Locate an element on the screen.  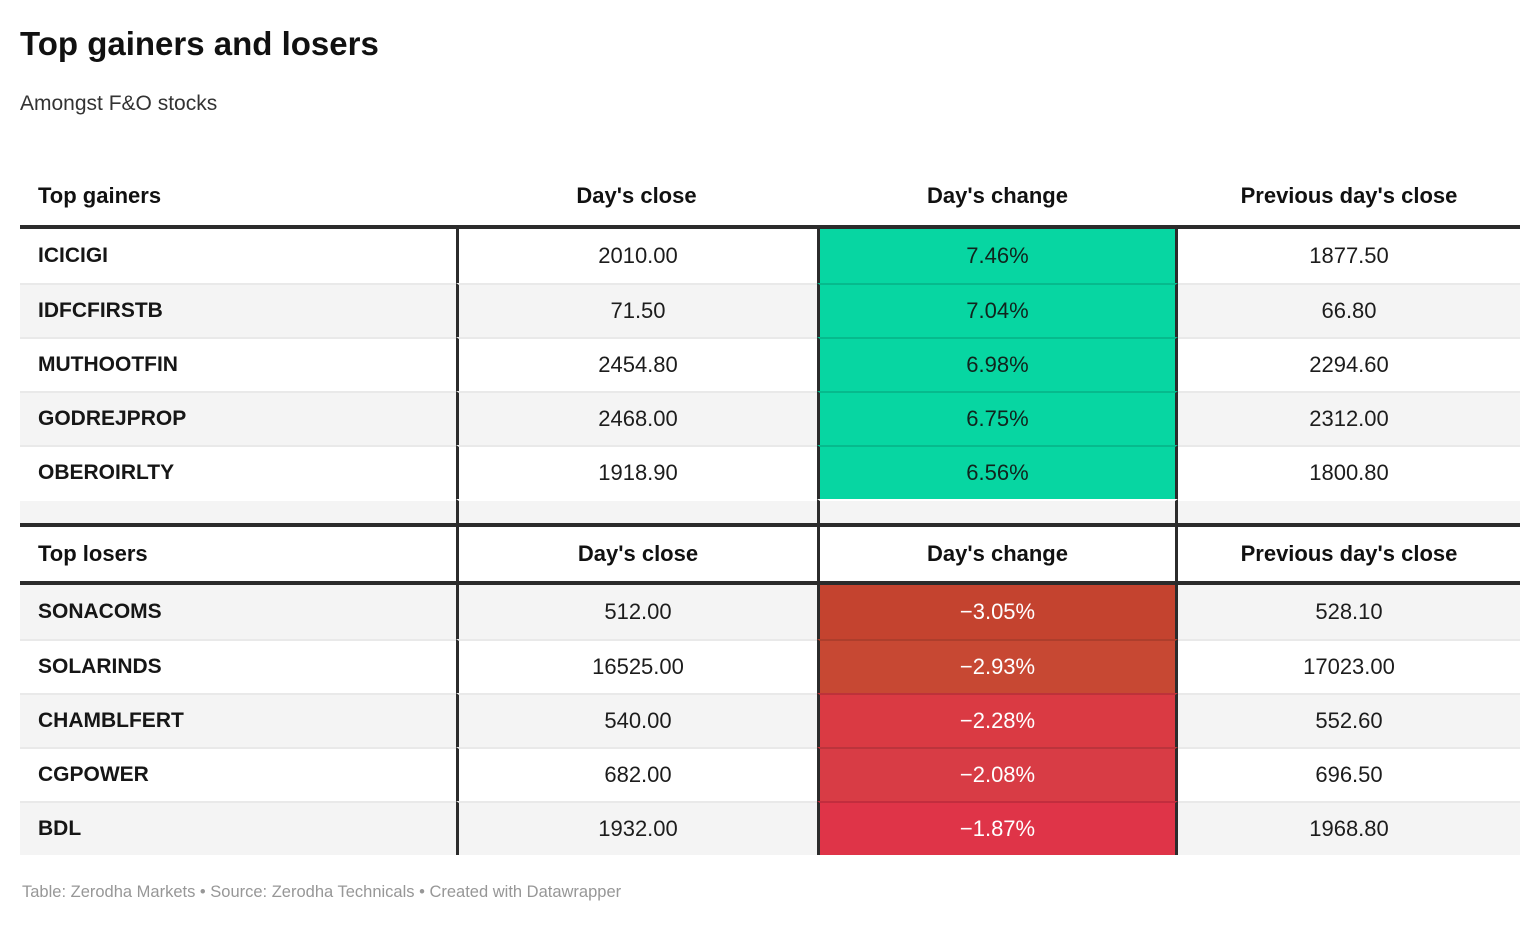
stock-name-cell: GODREJPROP is located at coordinates (238, 417).